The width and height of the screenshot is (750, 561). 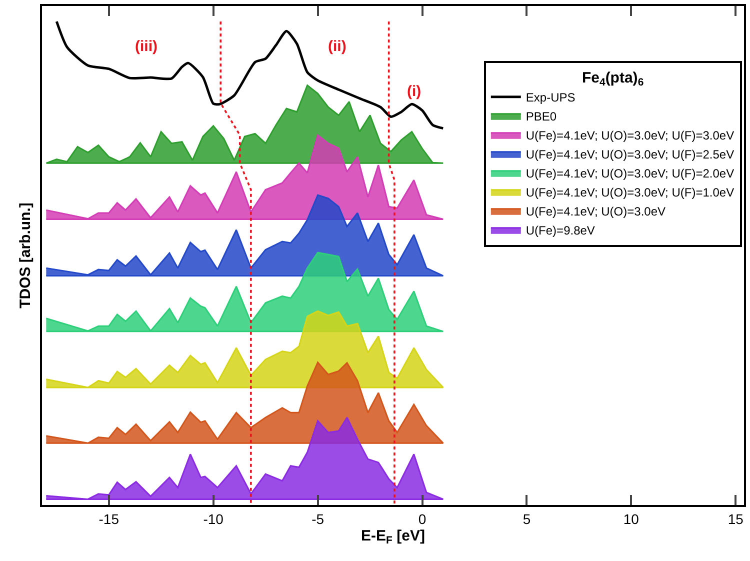 I want to click on annotation: (i), so click(x=414, y=91).